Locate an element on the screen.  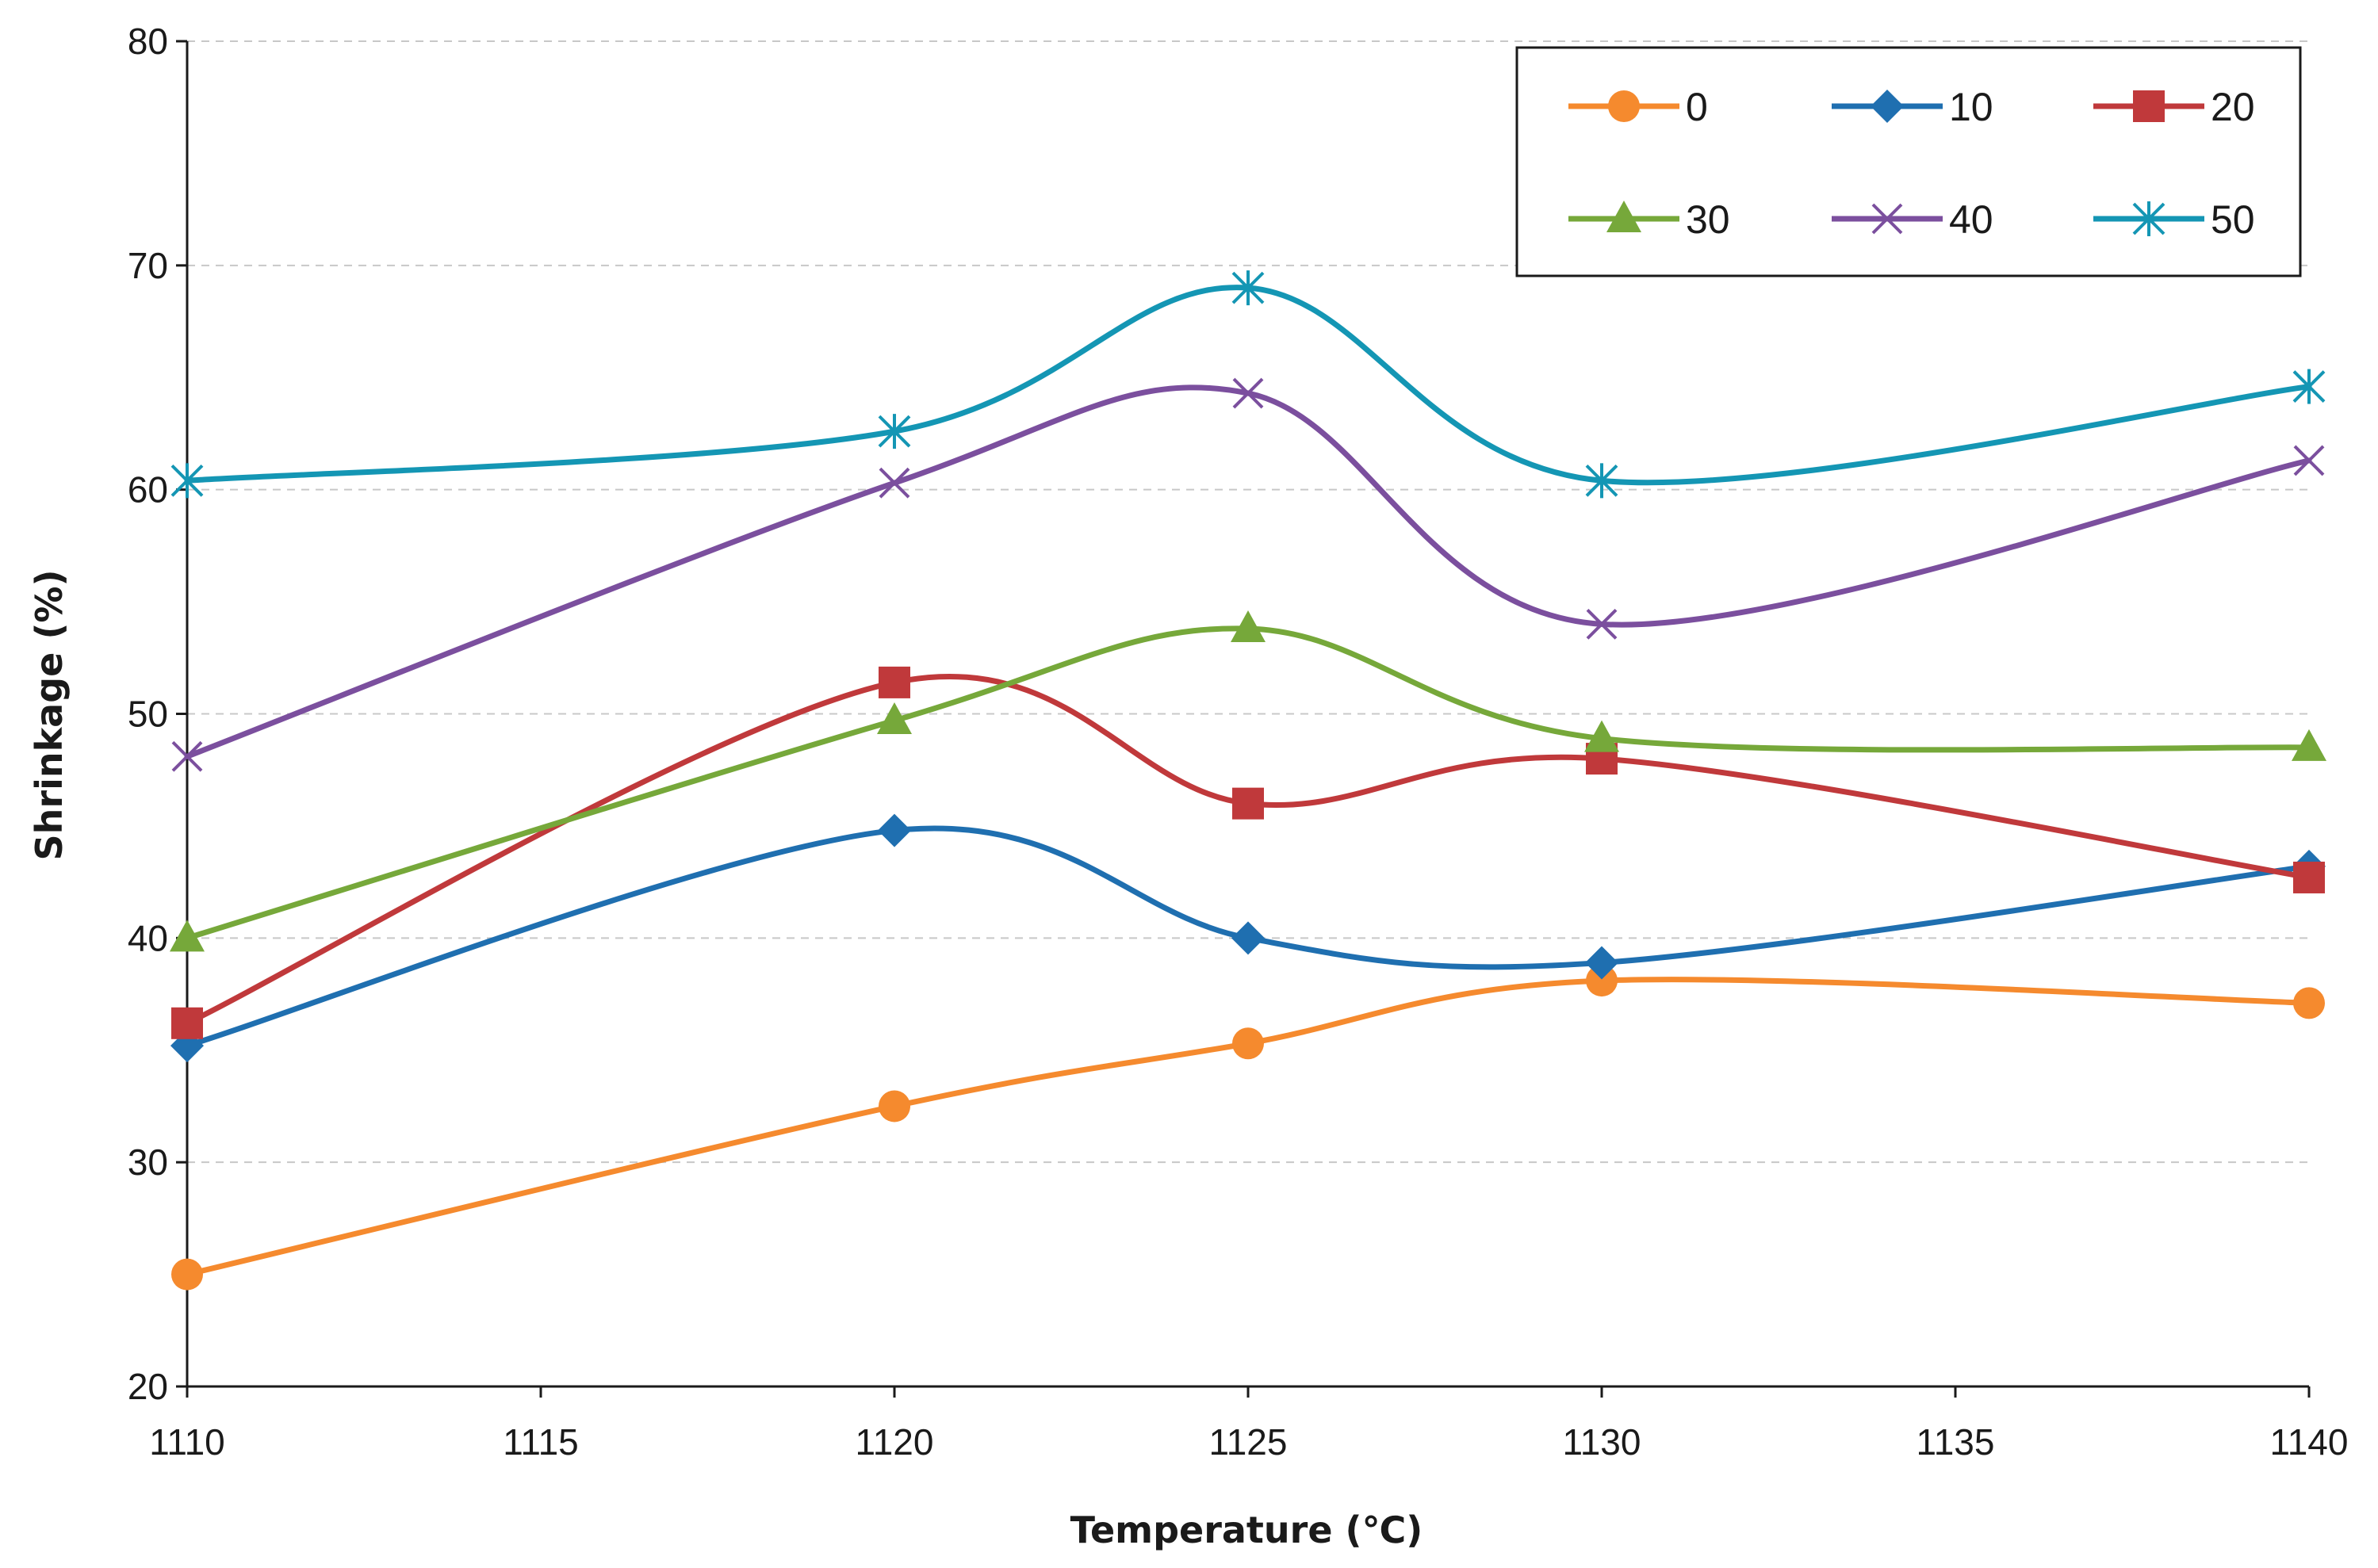
x-tick-label: 1120 is located at coordinates (895, 1442).